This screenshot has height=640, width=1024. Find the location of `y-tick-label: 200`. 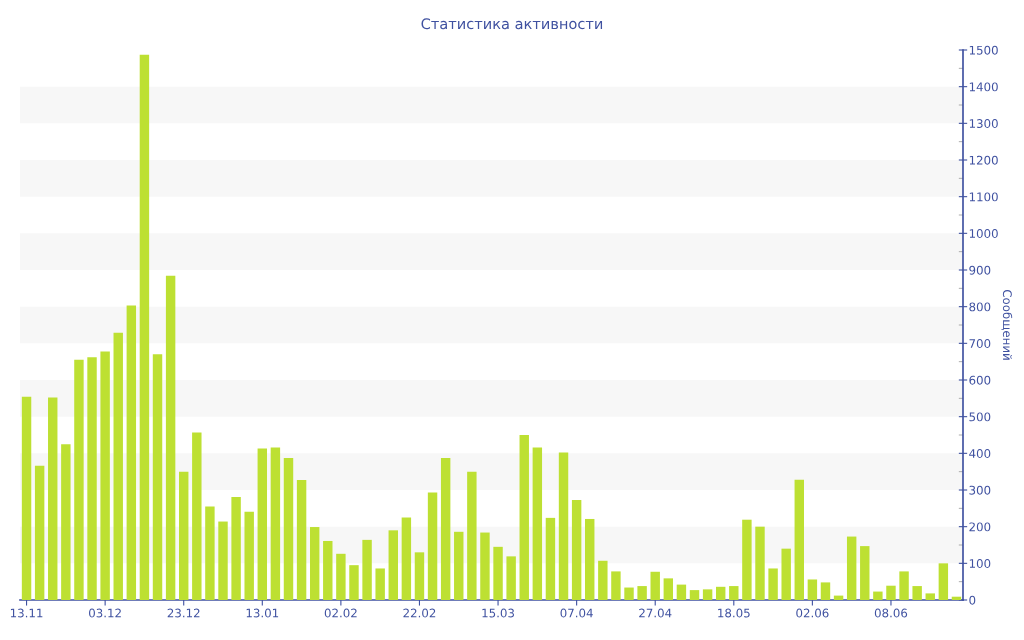

y-tick-label: 200 is located at coordinates (980, 527).